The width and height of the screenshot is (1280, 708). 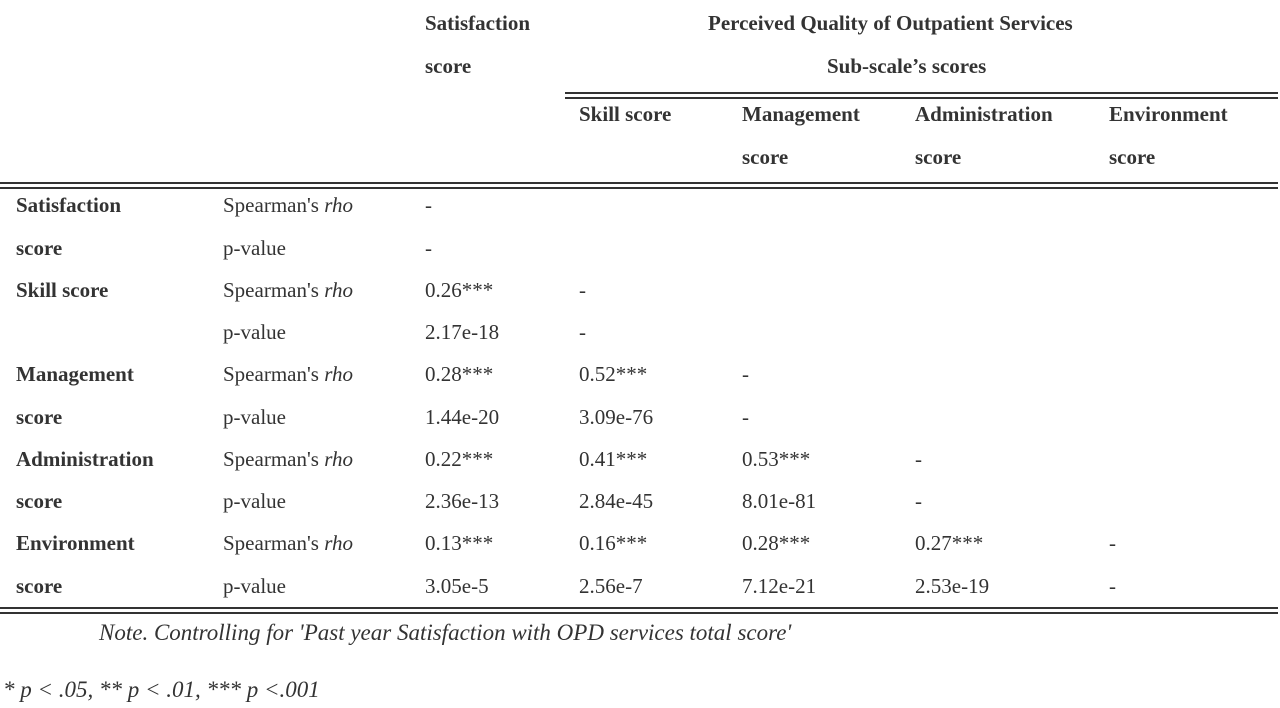 I want to click on subheader-rule-bottom, so click(x=921, y=98).